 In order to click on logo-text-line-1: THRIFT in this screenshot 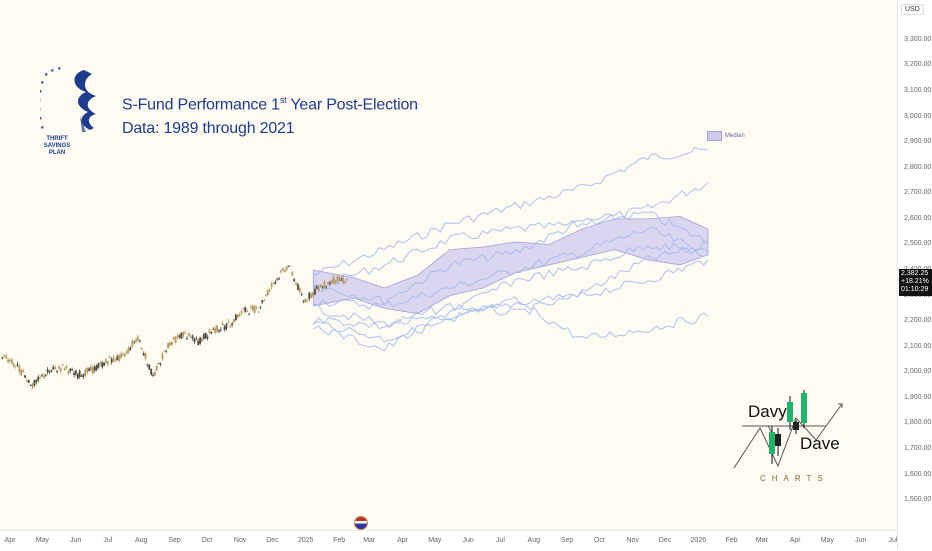, I will do `click(57, 139)`.